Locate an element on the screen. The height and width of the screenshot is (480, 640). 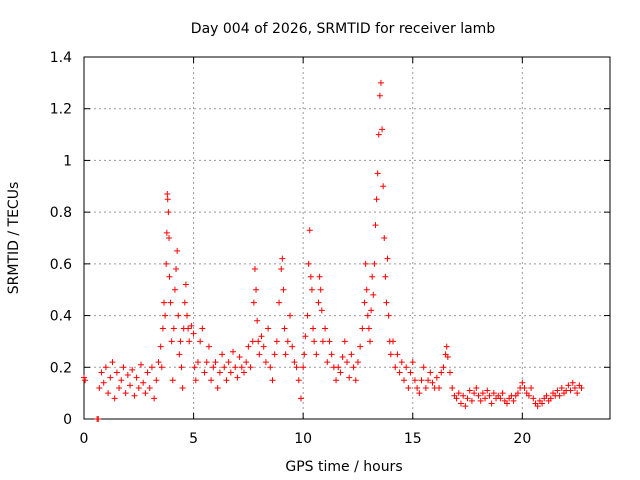
y-tick-label: 0.4 is located at coordinates (61, 317).